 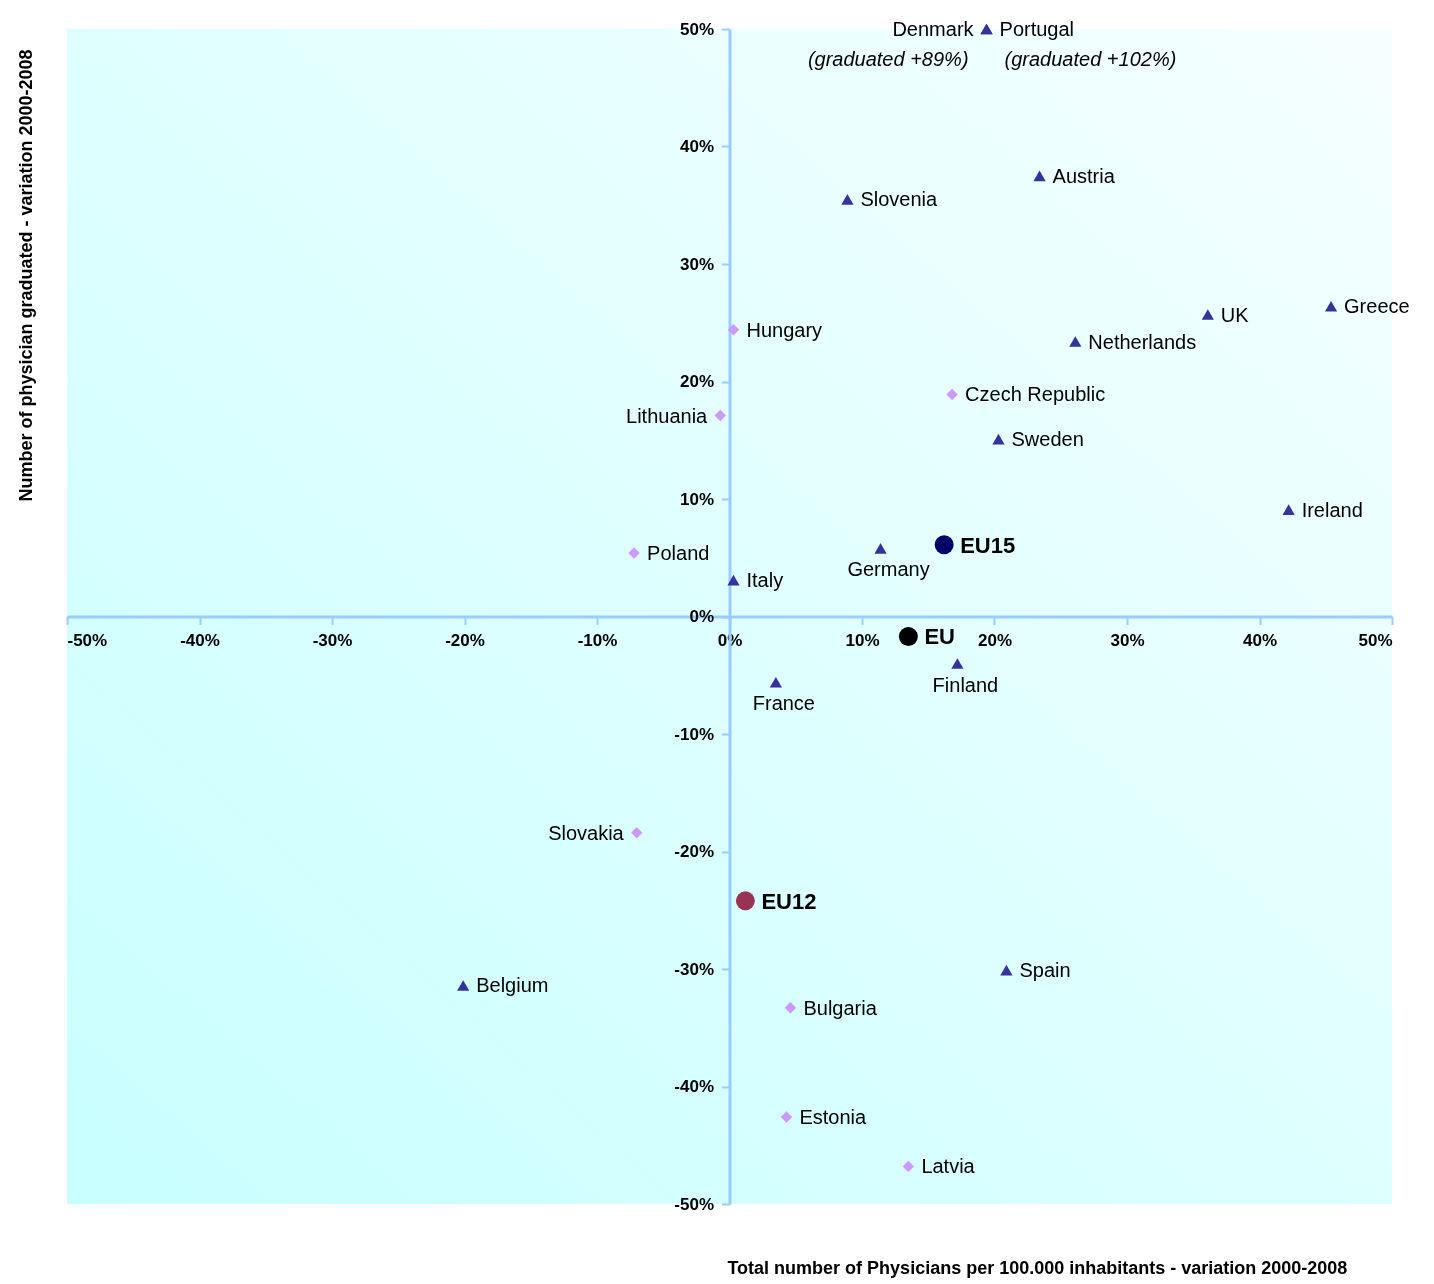 I want to click on data-label: EU, so click(x=939, y=637).